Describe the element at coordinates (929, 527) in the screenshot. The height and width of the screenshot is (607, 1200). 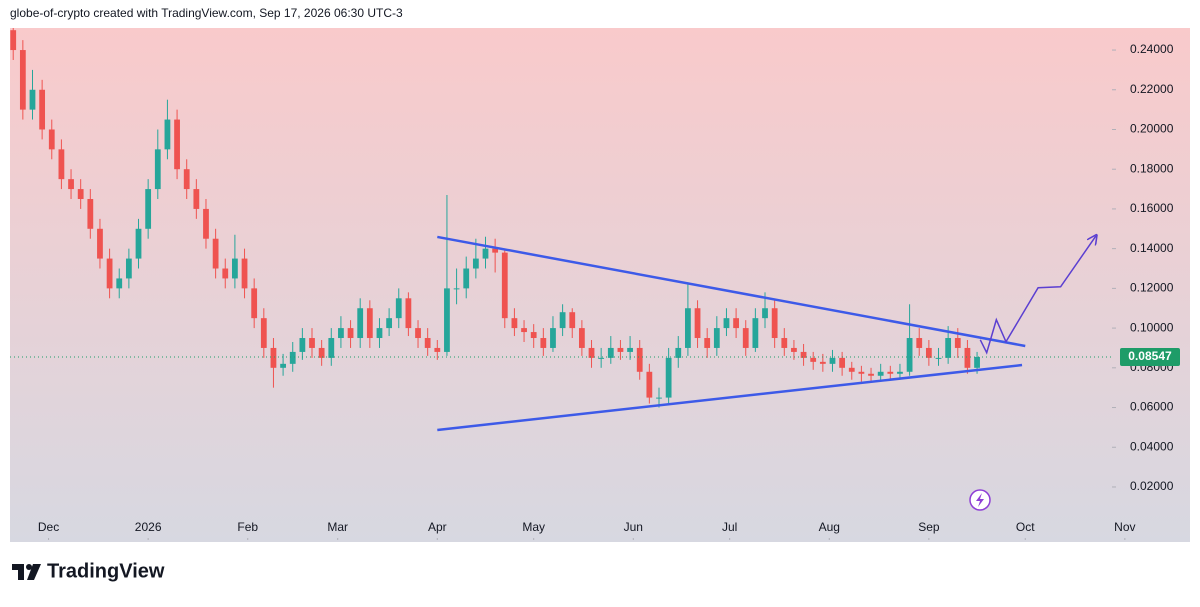
I see `x-tick-label: Sep` at that location.